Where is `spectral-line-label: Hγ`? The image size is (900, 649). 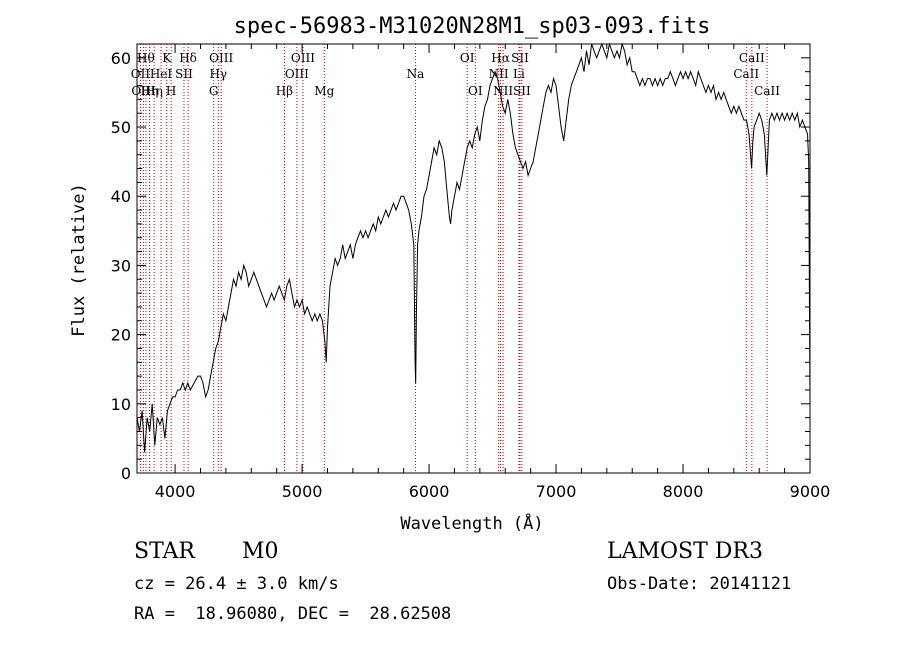 spectral-line-label: Hγ is located at coordinates (218, 74).